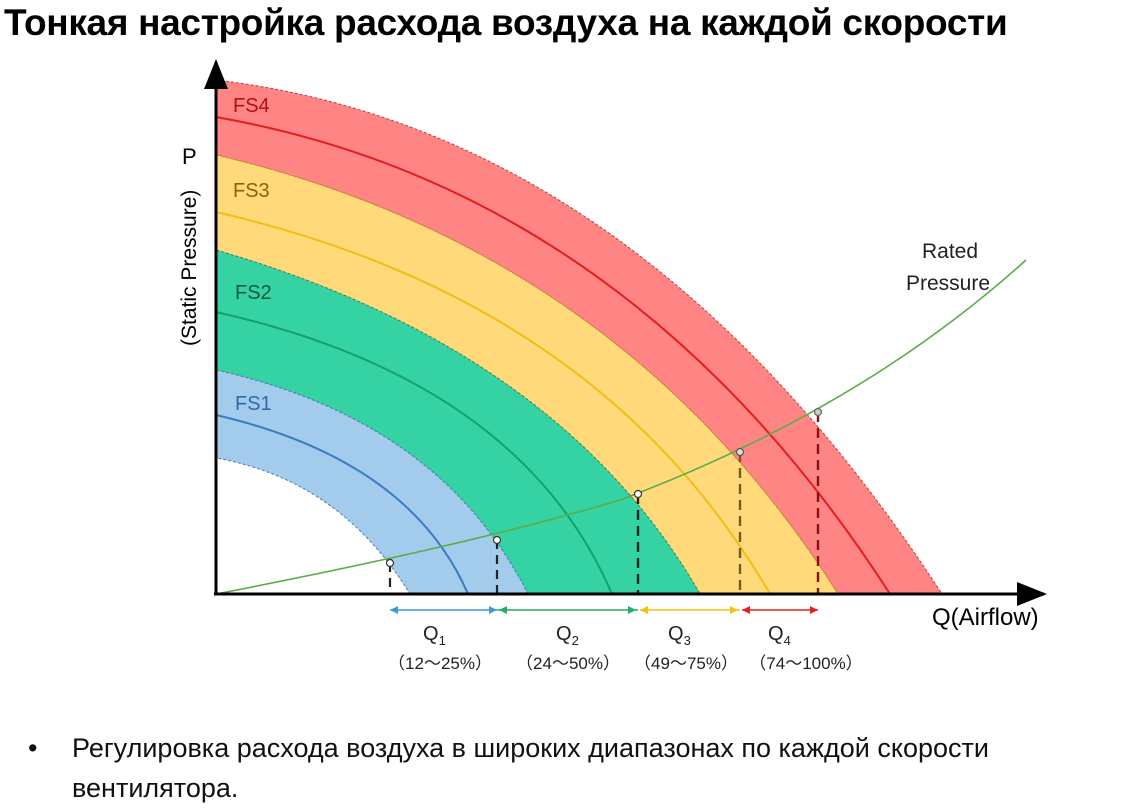 The width and height of the screenshot is (1140, 808). I want to click on rated-label-line2: Pressure, so click(948, 283).